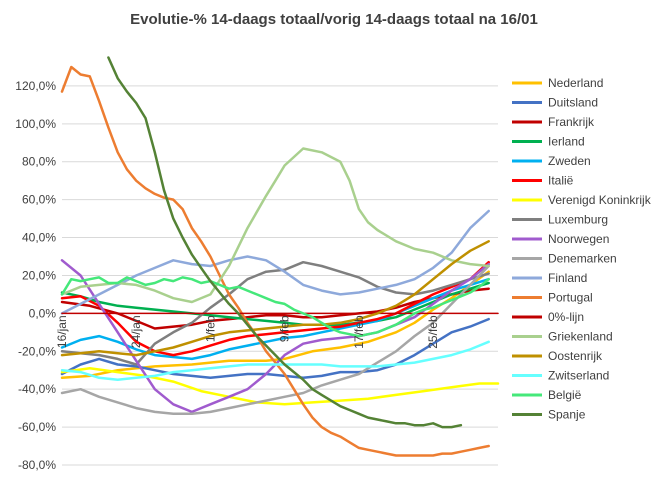 The width and height of the screenshot is (668, 479). Describe the element at coordinates (566, 317) in the screenshot. I see `legend-label: 0%-lijn` at that location.